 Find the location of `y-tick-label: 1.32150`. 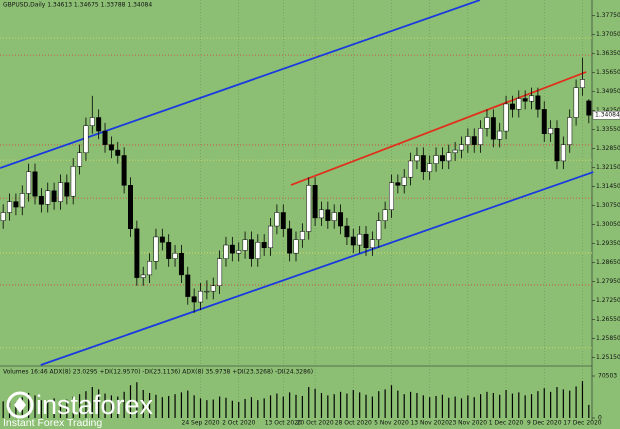

y-tick-label: 1.32150 is located at coordinates (608, 167).